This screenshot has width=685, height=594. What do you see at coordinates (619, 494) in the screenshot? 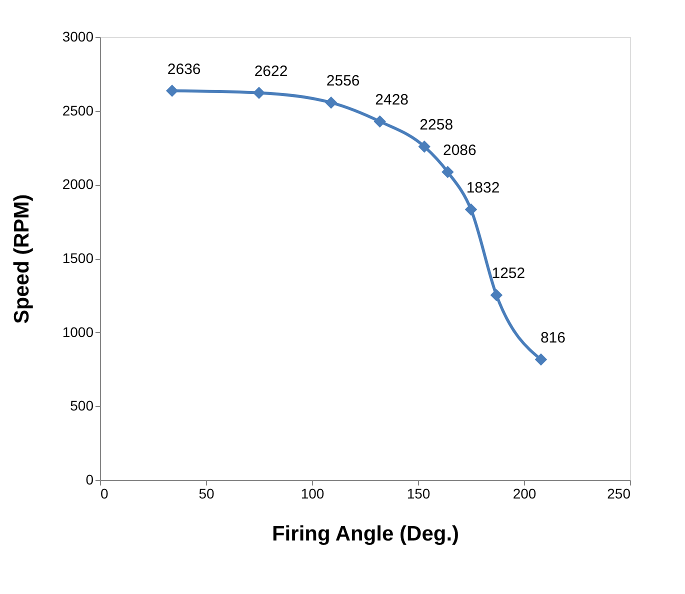
I see `x-tick-label: 250` at bounding box center [619, 494].